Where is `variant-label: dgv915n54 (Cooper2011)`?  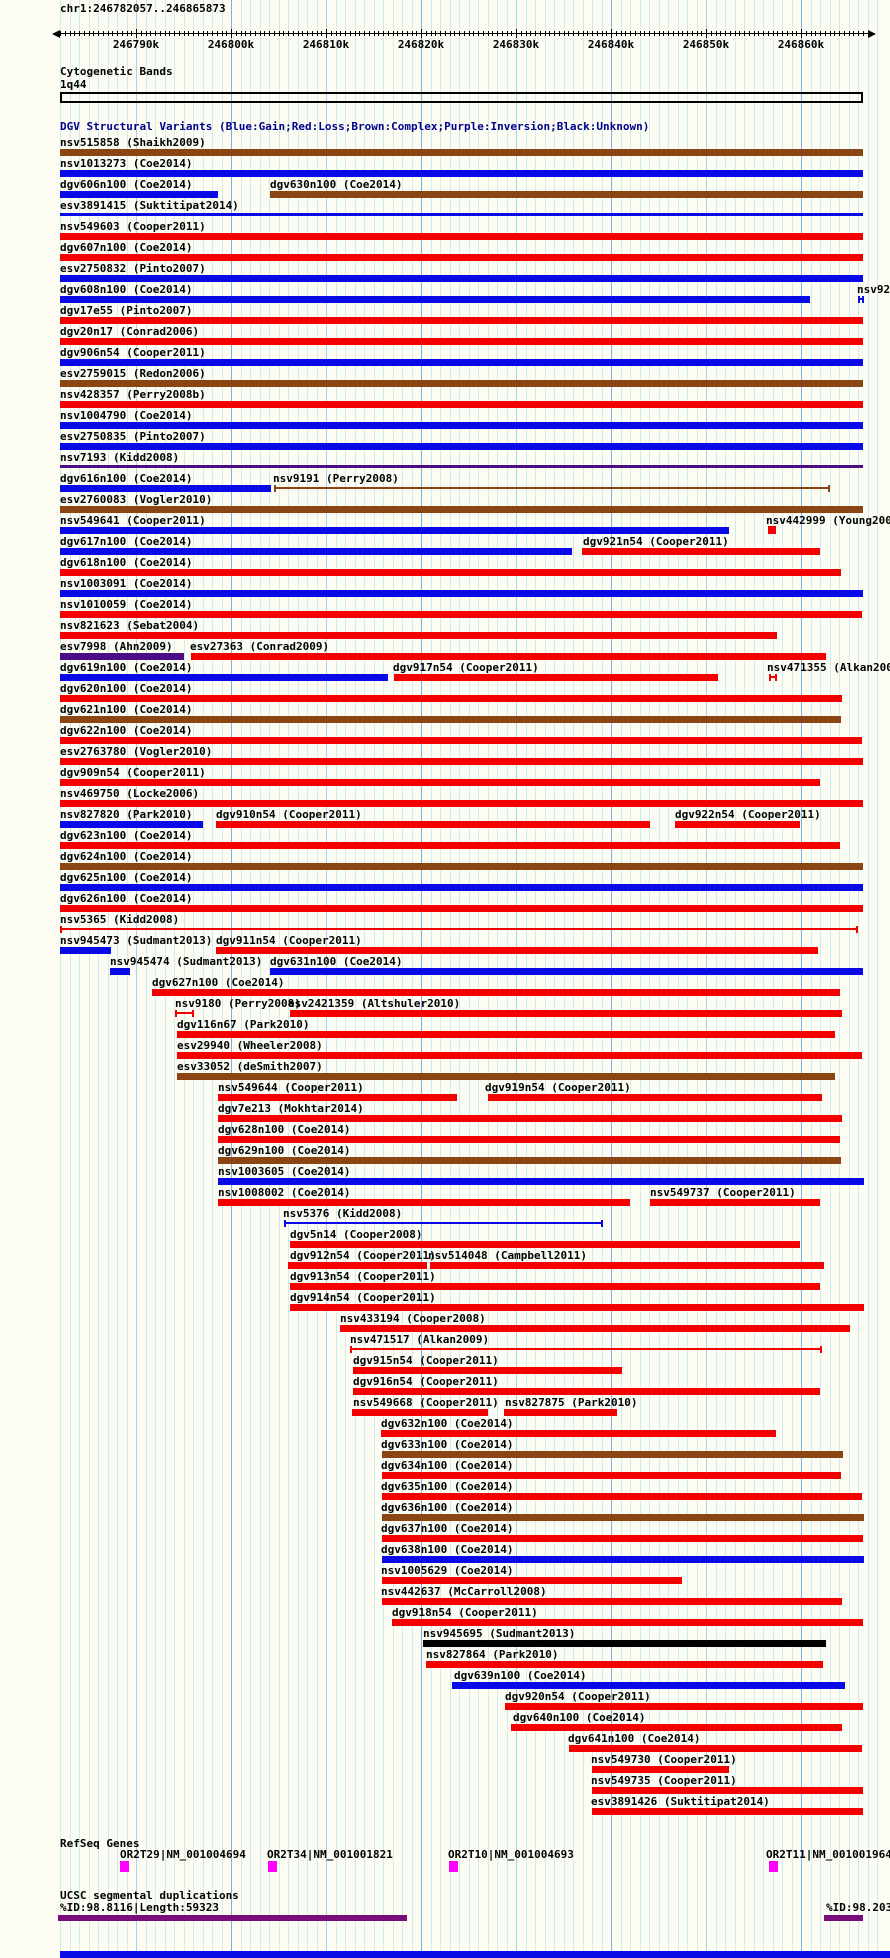
variant-label: dgv915n54 (Cooper2011) is located at coordinates (426, 1360).